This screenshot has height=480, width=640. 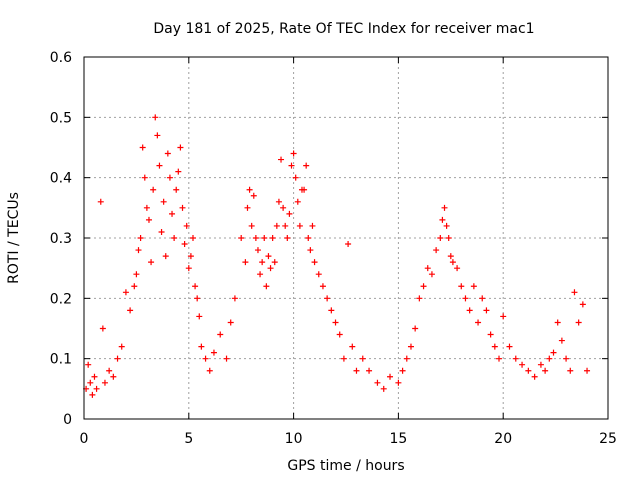 I want to click on y-tick-label: 0.6, so click(x=61, y=58).